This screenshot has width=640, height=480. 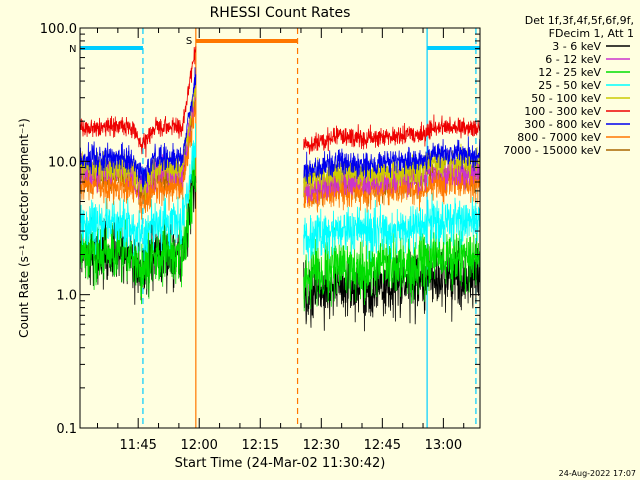 I want to click on y-axis-label: Count Rate (s⁻¹ detector segment⁻¹), so click(x=24, y=228).